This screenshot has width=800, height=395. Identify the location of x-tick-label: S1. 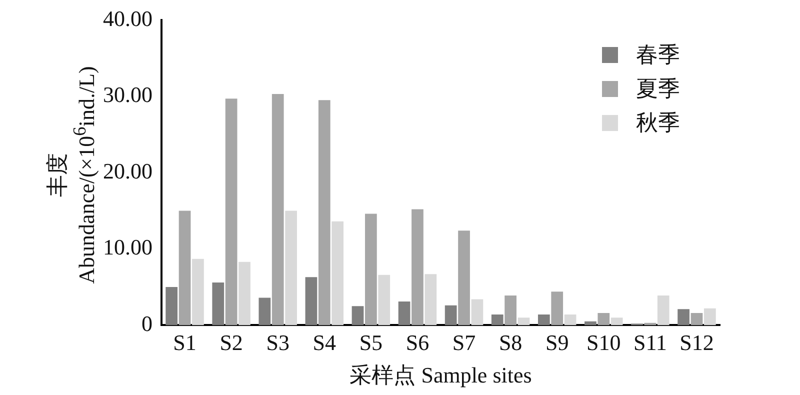
(184, 343).